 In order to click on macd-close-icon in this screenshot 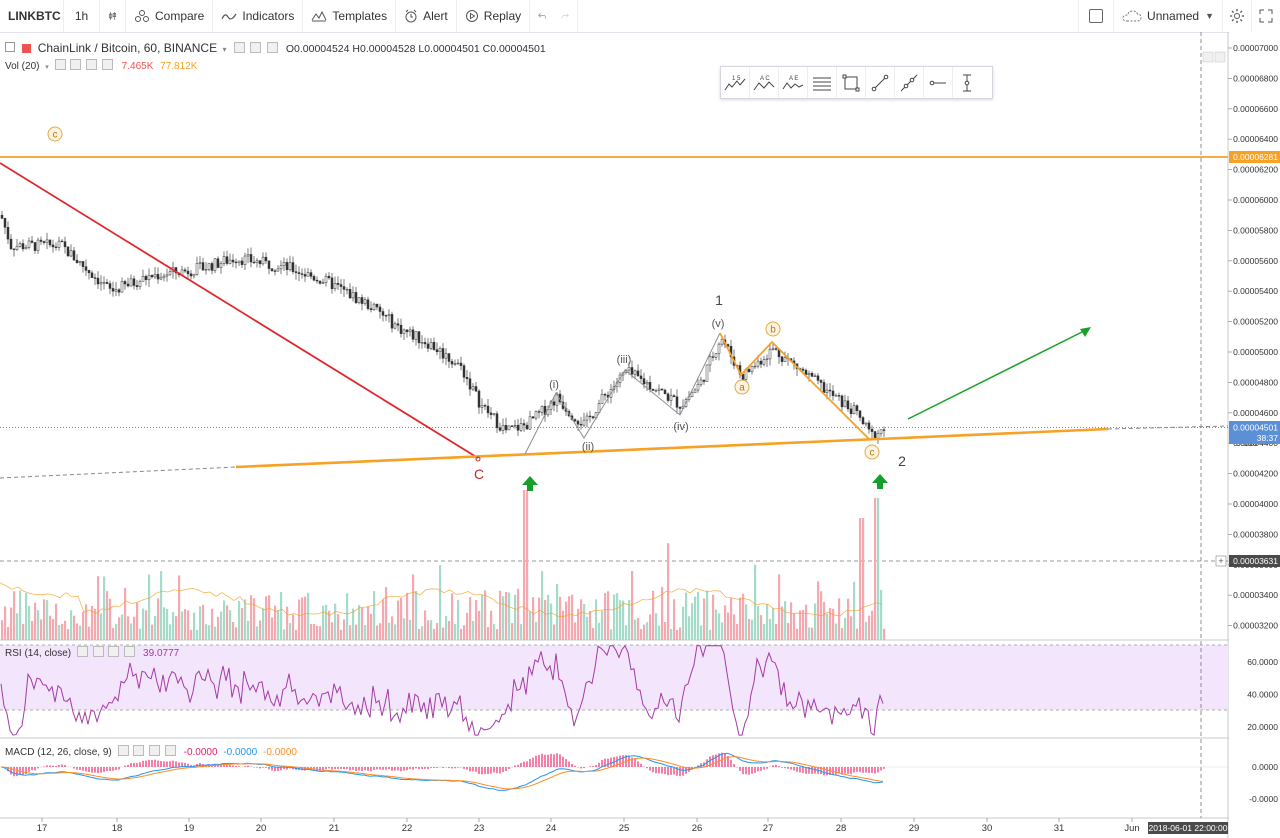, I will do `click(155, 750)`.